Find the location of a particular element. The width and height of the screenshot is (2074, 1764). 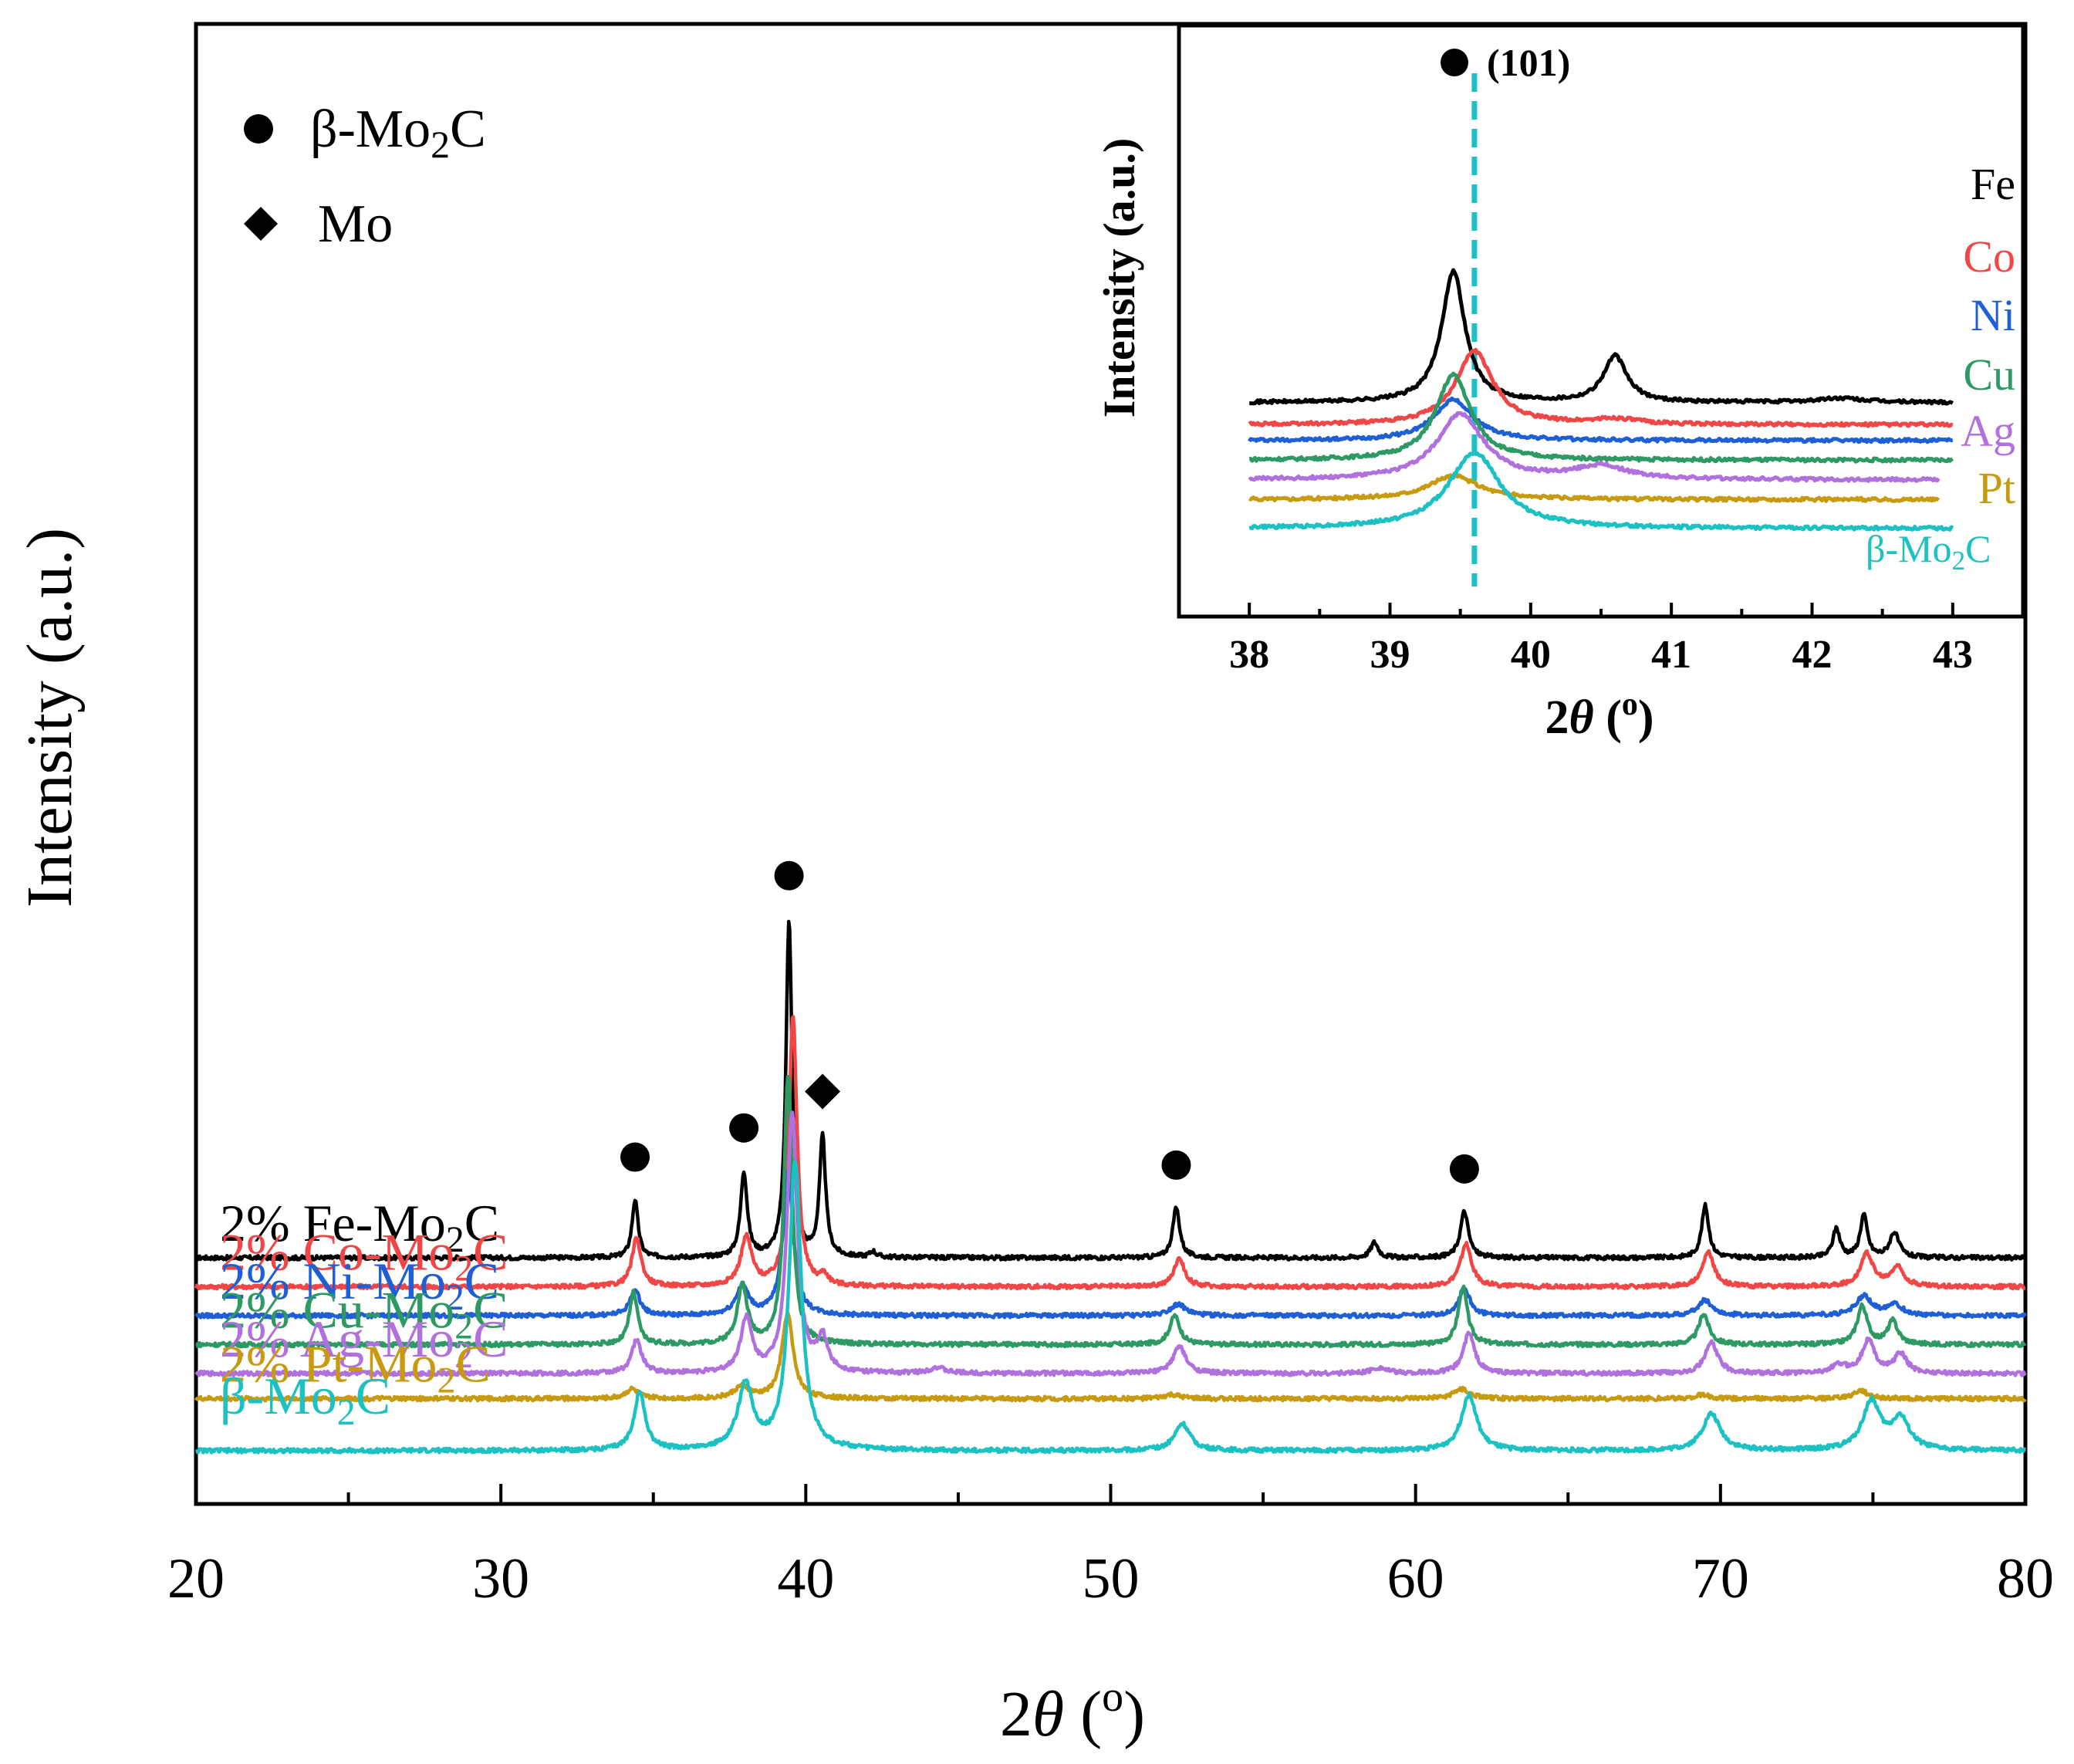

legend-beta-mo2c-label: β-Mo2C is located at coordinates (398, 133).